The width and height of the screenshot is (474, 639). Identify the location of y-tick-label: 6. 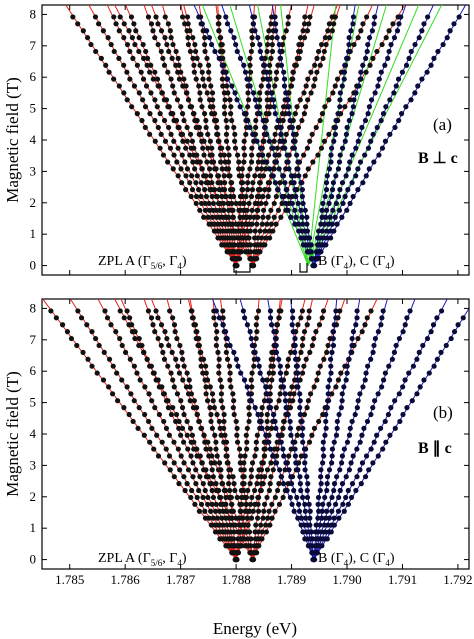
(33, 370).